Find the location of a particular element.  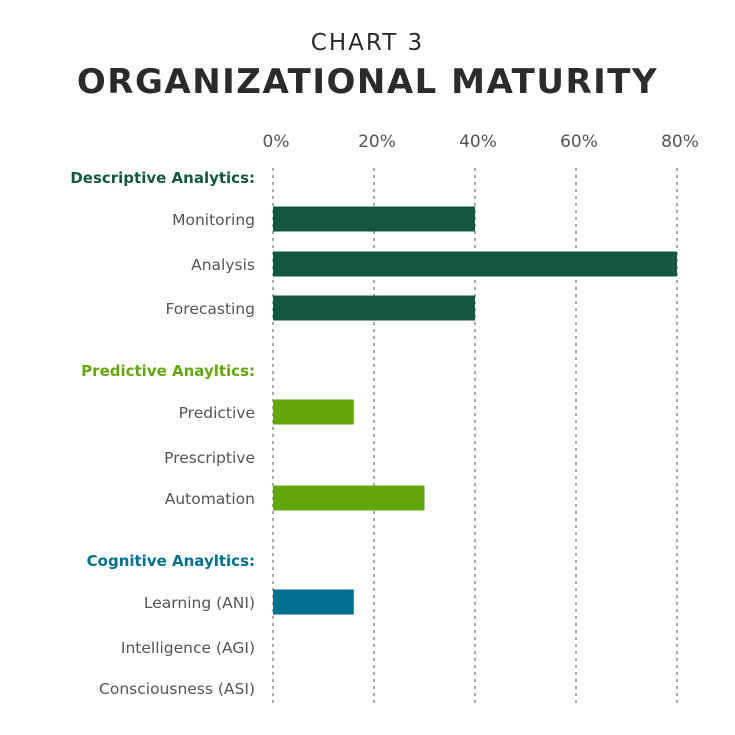

category-label: Monitoring is located at coordinates (213, 220).